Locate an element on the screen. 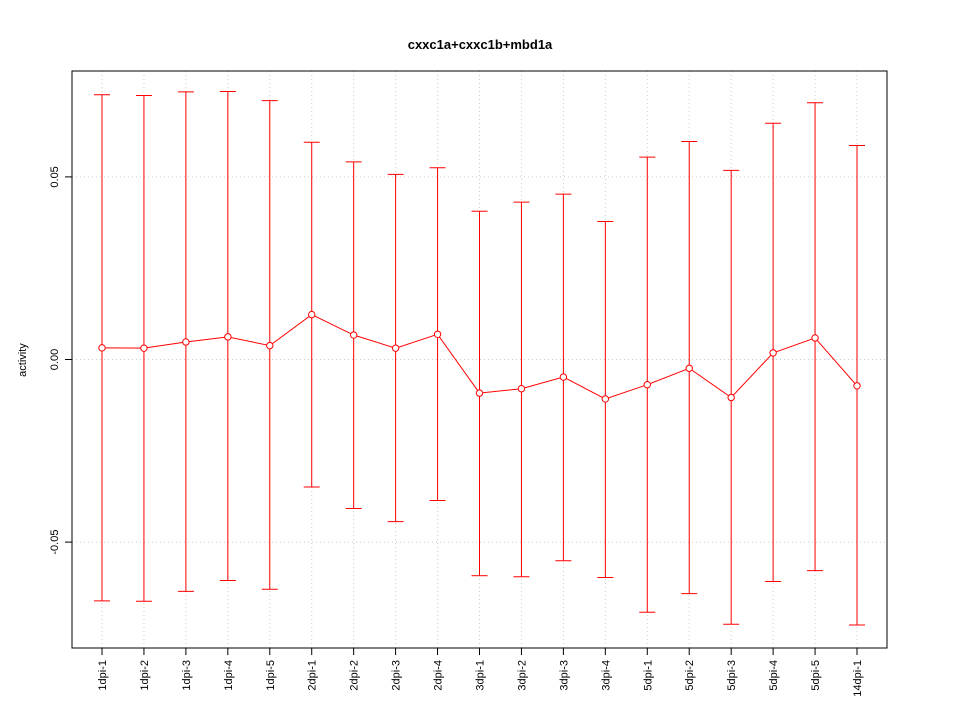 This screenshot has width=960, height=720. x-tick-label: 3dpi-4 is located at coordinates (606, 675).